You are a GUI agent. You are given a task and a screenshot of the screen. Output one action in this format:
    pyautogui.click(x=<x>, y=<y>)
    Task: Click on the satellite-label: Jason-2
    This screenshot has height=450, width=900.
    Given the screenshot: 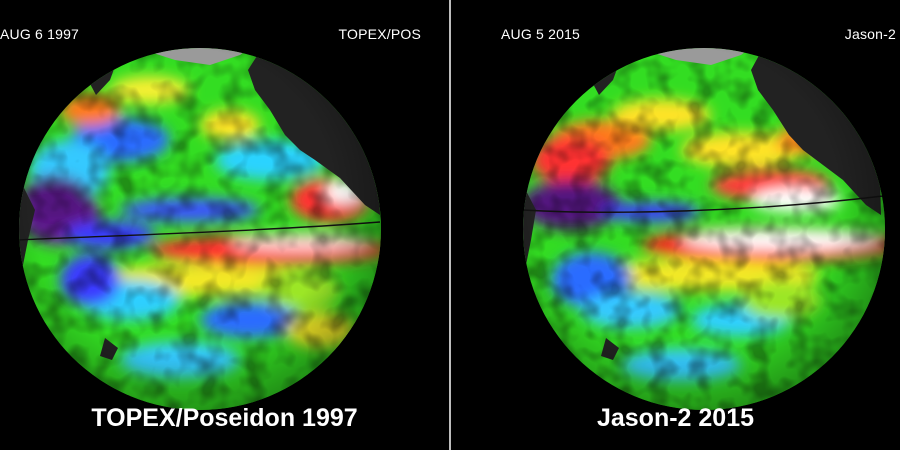 What is the action you would take?
    pyautogui.click(x=870, y=34)
    